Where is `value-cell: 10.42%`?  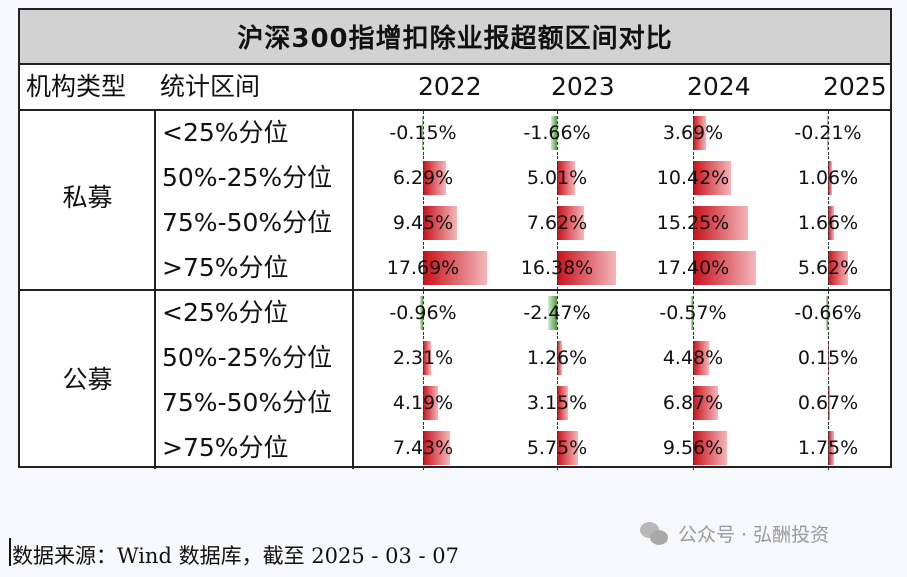 value-cell: 10.42% is located at coordinates (693, 178).